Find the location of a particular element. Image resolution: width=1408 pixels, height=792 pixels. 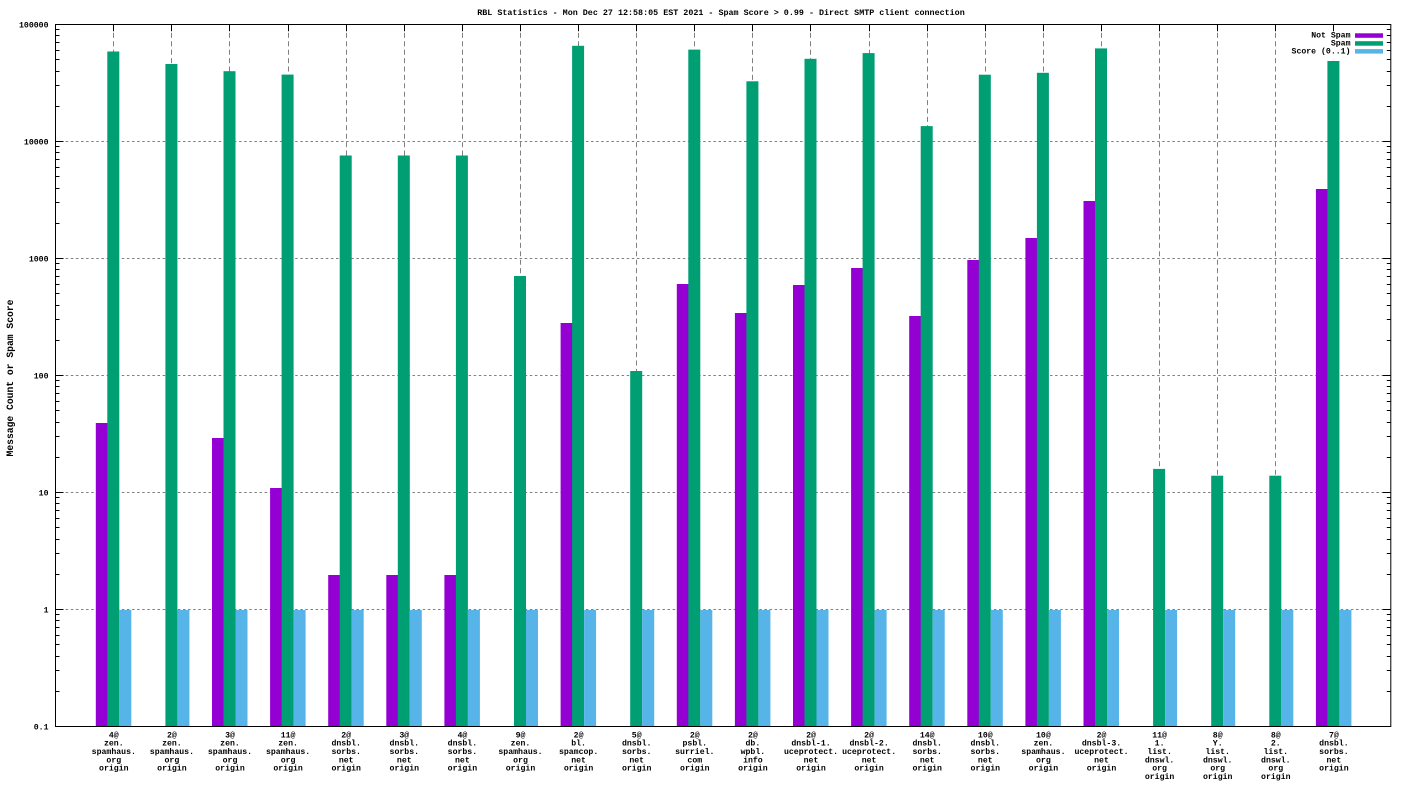

svg-text: wpbl. is located at coordinates (753, 752).